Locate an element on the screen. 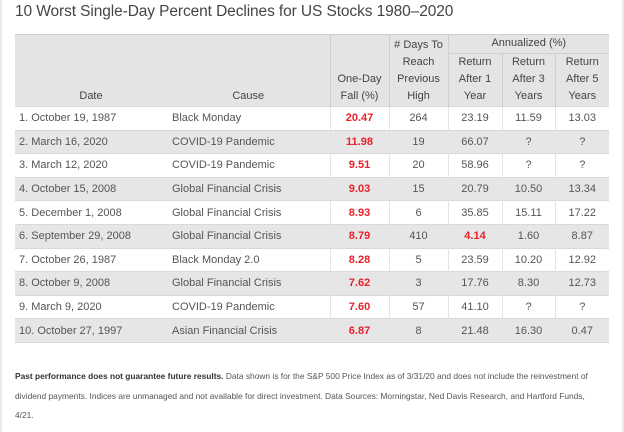 Image resolution: width=624 pixels, height=432 pixels. date-text: March 12, 2020 is located at coordinates (69, 165).